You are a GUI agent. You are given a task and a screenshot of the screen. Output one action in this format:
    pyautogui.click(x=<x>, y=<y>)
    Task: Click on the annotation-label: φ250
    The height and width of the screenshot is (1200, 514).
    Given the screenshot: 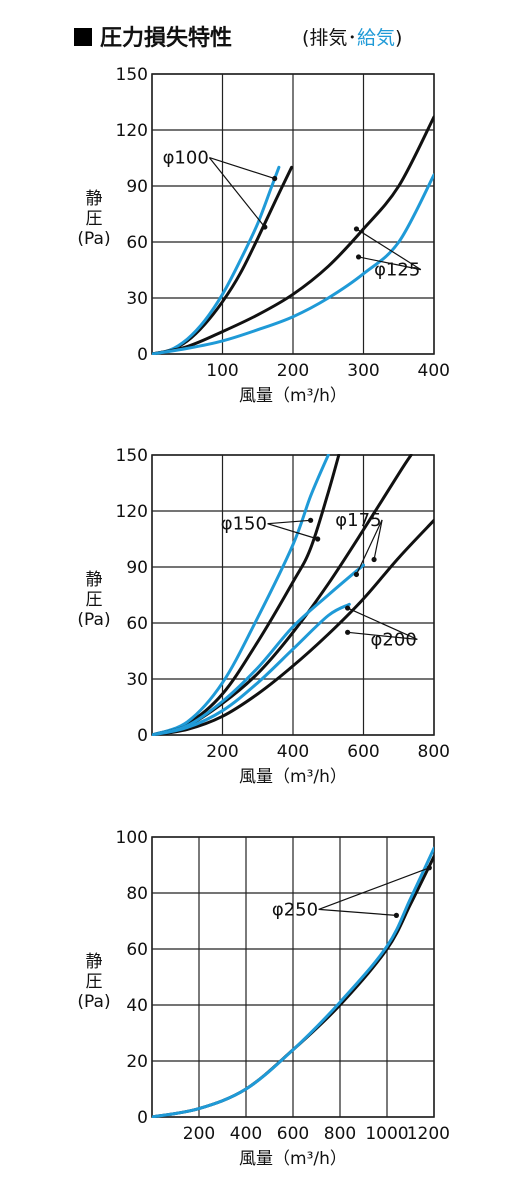 What is the action you would take?
    pyautogui.click(x=295, y=909)
    